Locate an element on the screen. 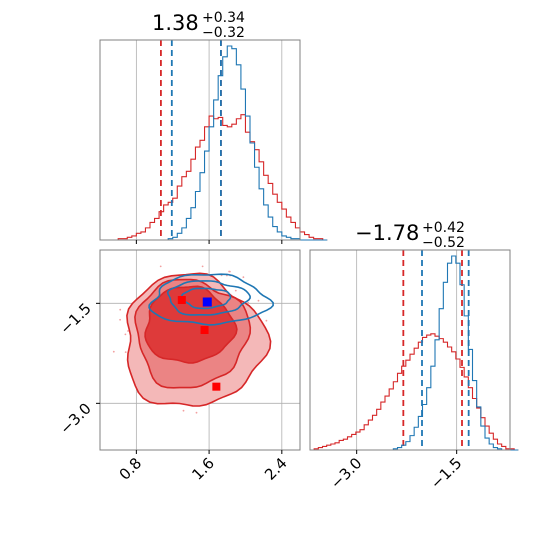  contour-blue-outer is located at coordinates (211, 299).